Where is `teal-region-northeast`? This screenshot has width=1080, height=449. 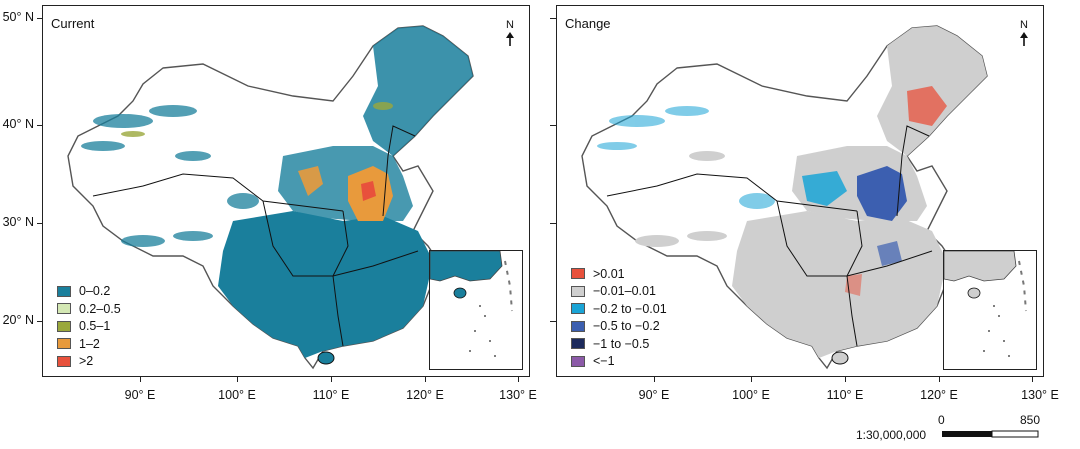
teal-region-northeast is located at coordinates (418, 91).